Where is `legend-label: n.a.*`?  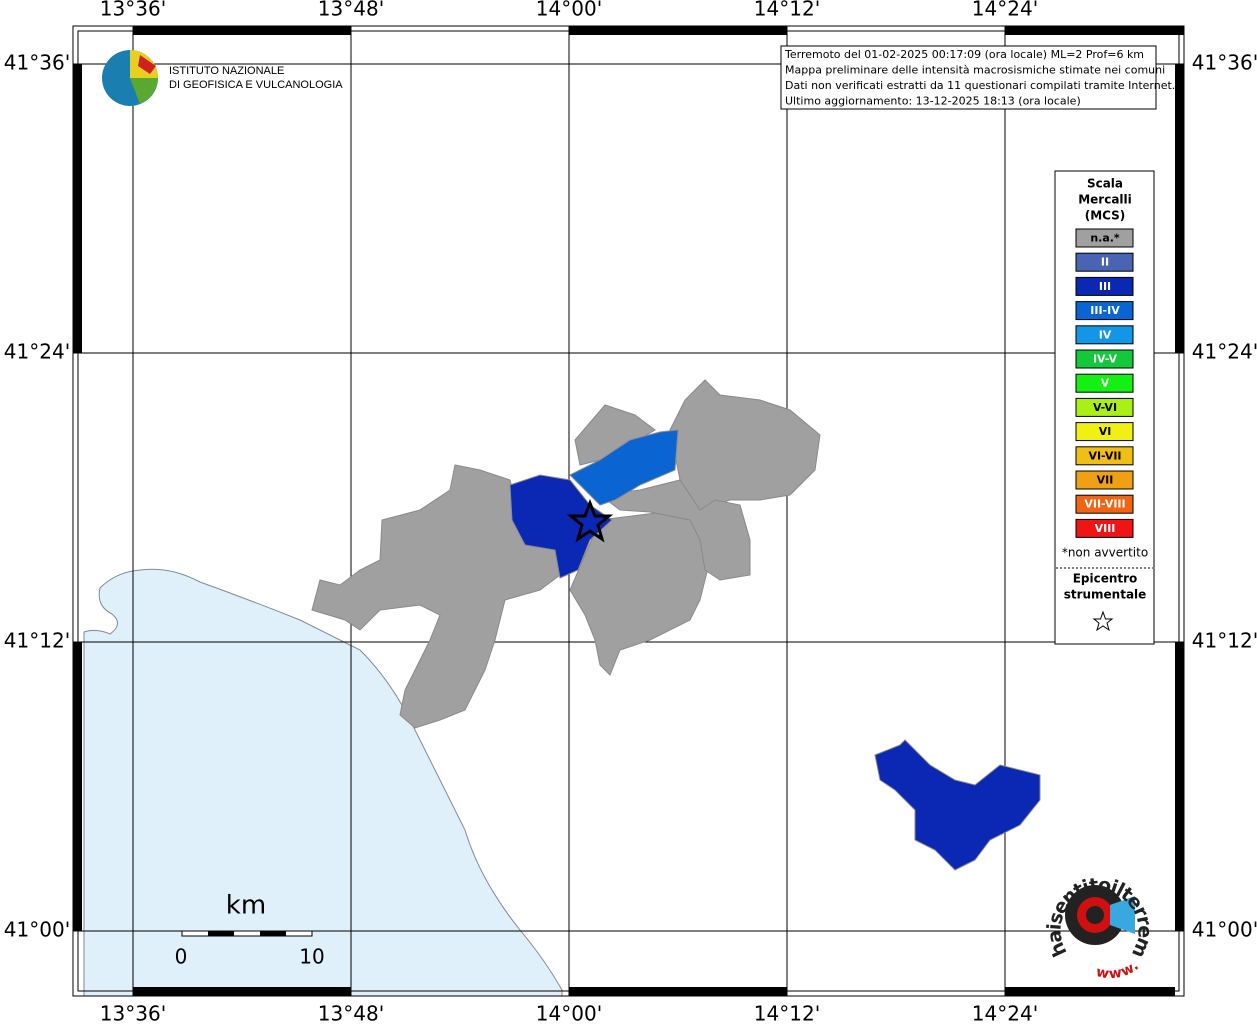 legend-label: n.a.* is located at coordinates (1105, 238).